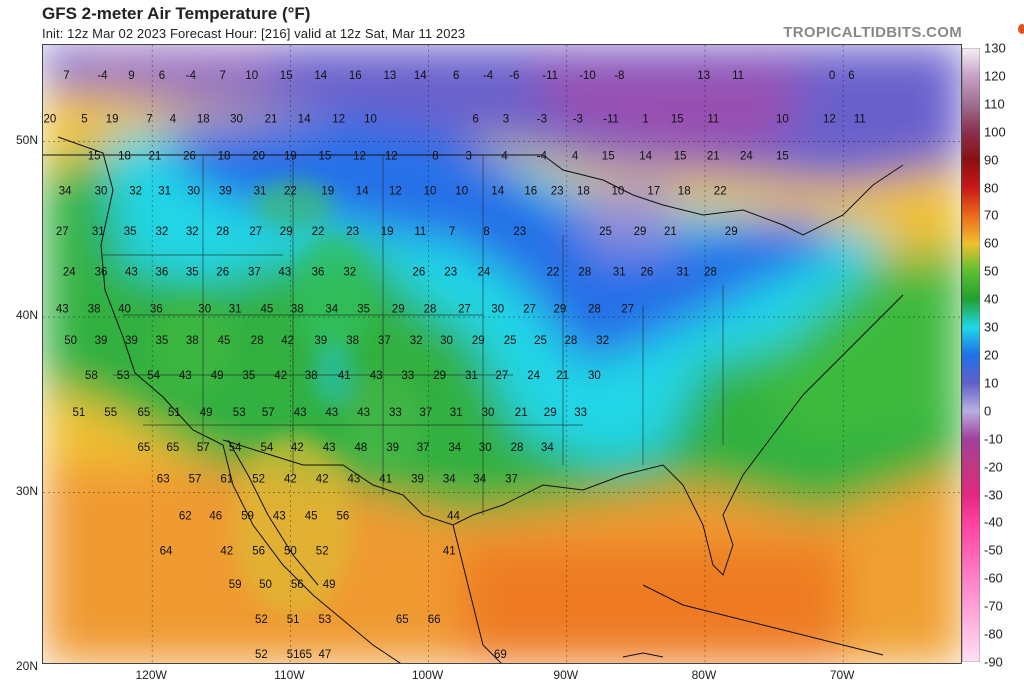 This screenshot has width=1024, height=688. Describe the element at coordinates (488, 76) in the screenshot. I see `temperature-value: -4` at that location.